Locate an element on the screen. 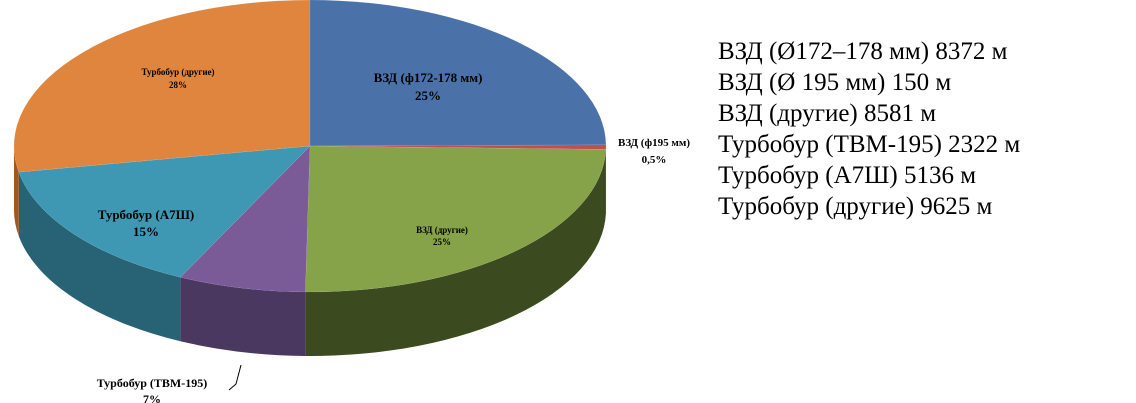 This screenshot has height=403, width=1136. slice-label-vzd-195: ВЗД (ф195 мм) is located at coordinates (654, 143).